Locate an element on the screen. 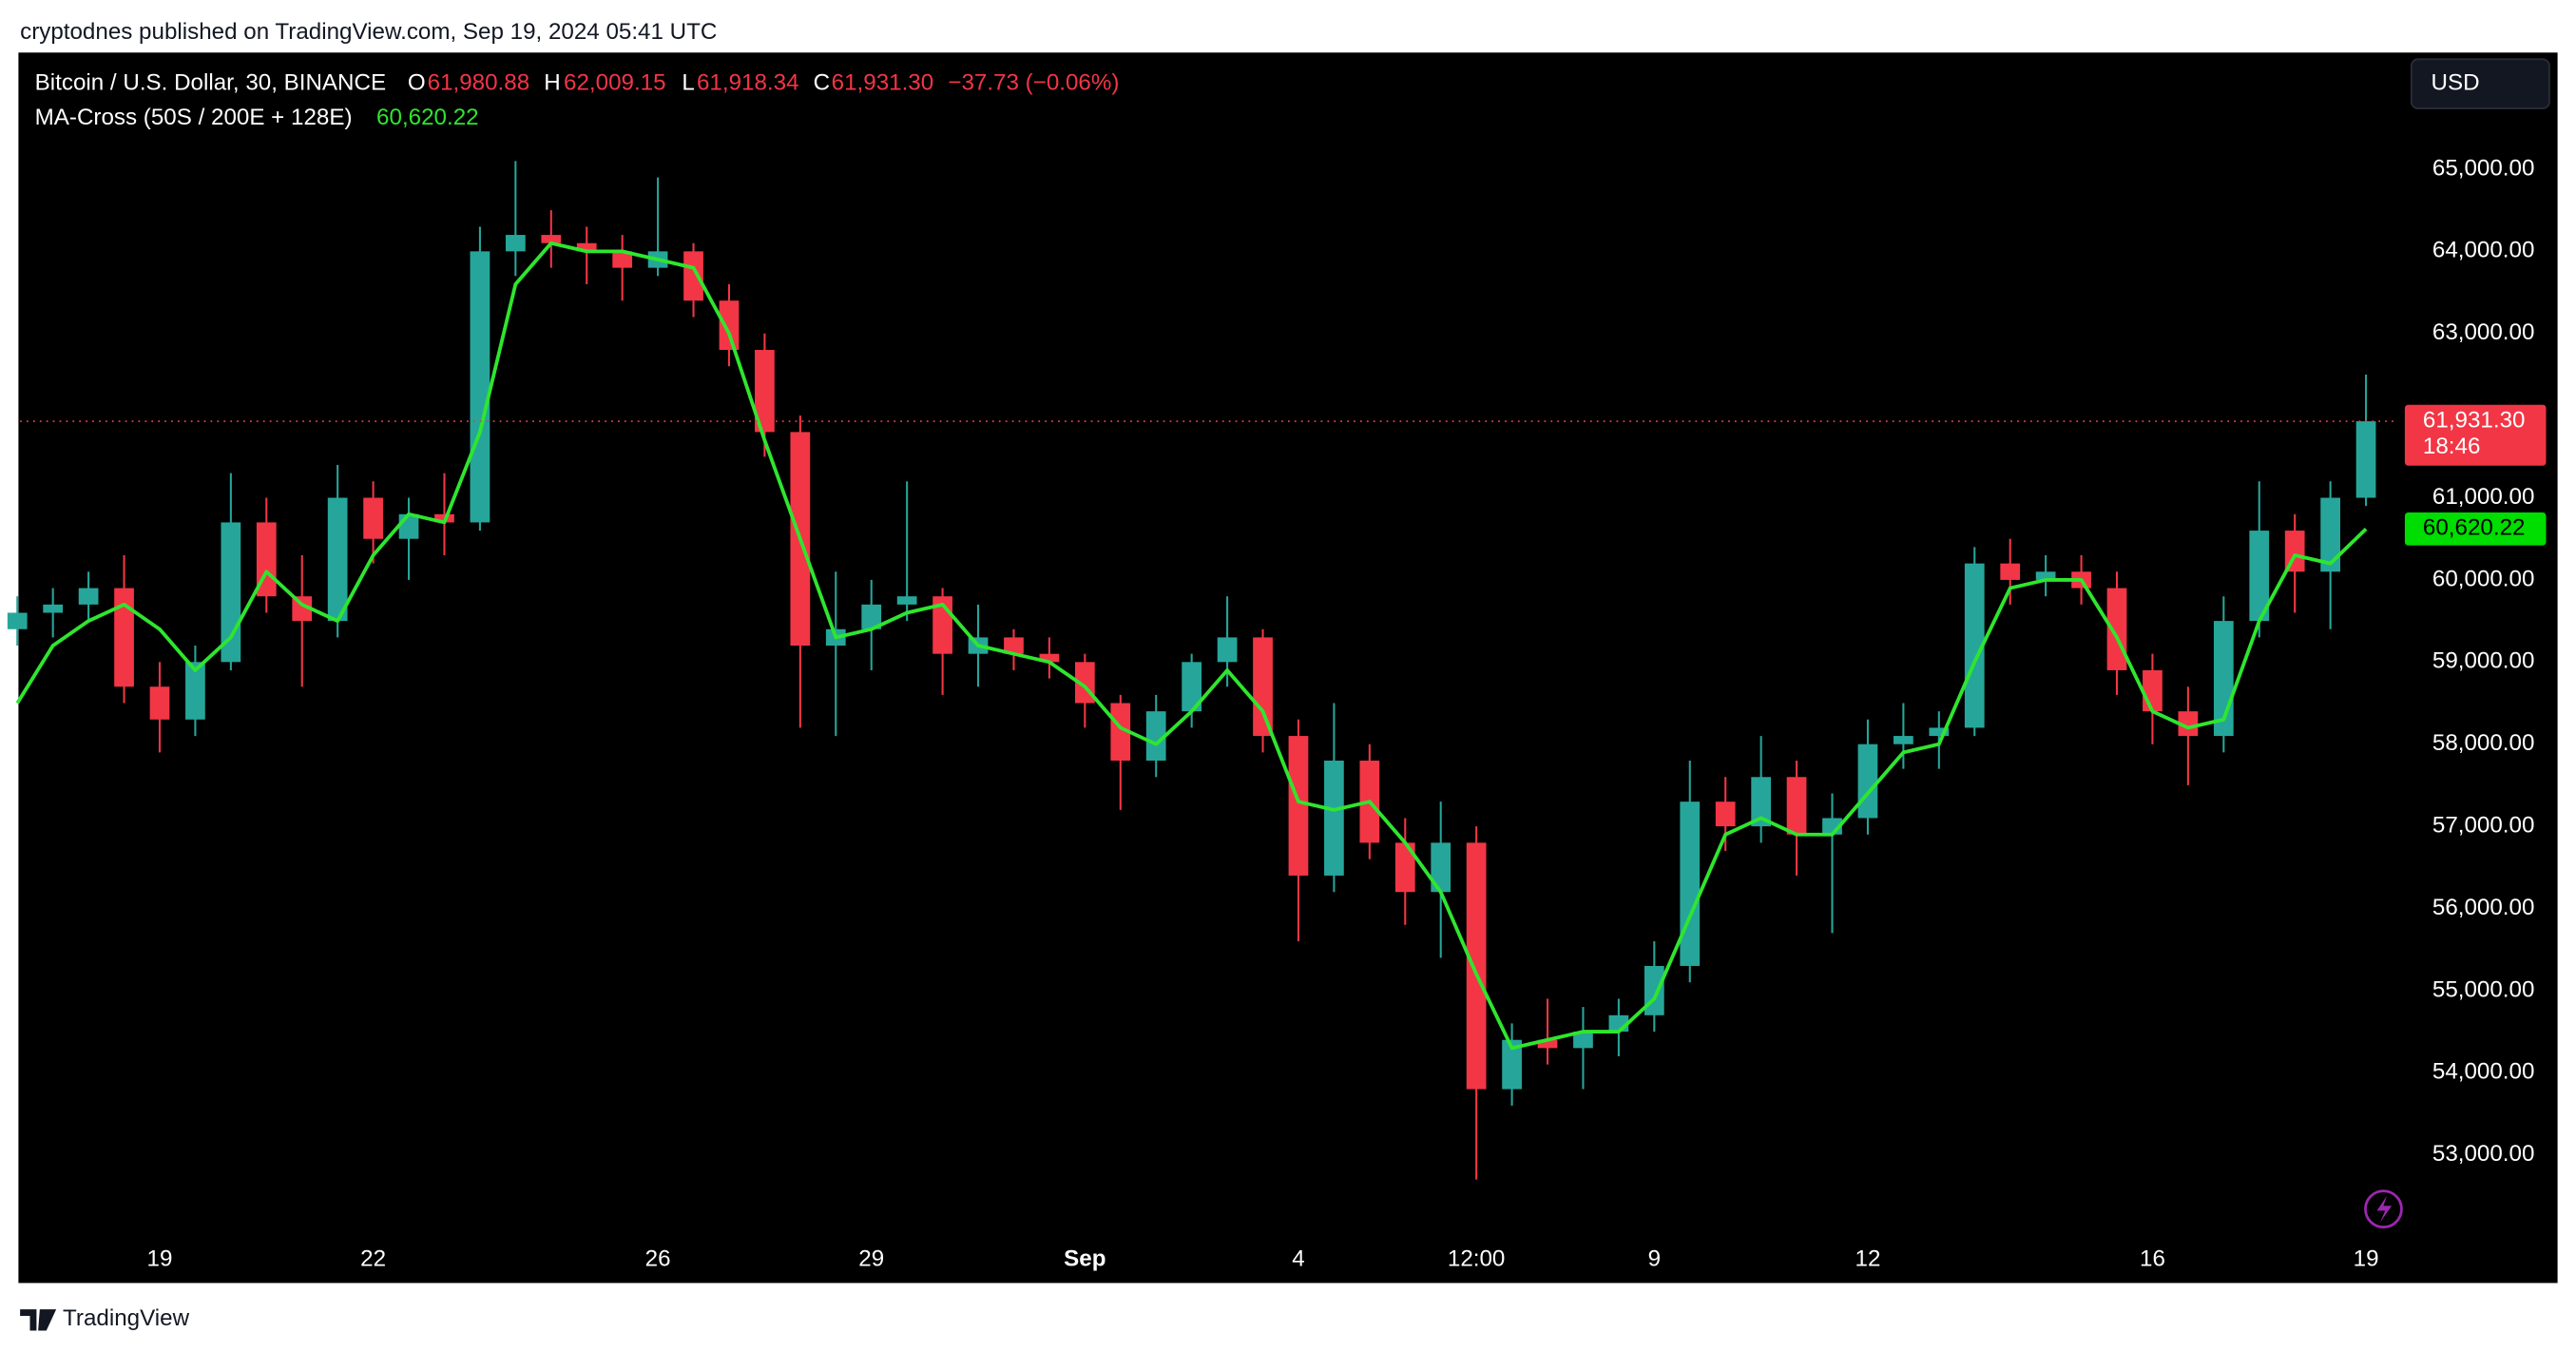 The image size is (2576, 1352). chart-title: Bitcoin / U.S. Dollar, 30, BINANCE is located at coordinates (210, 83).